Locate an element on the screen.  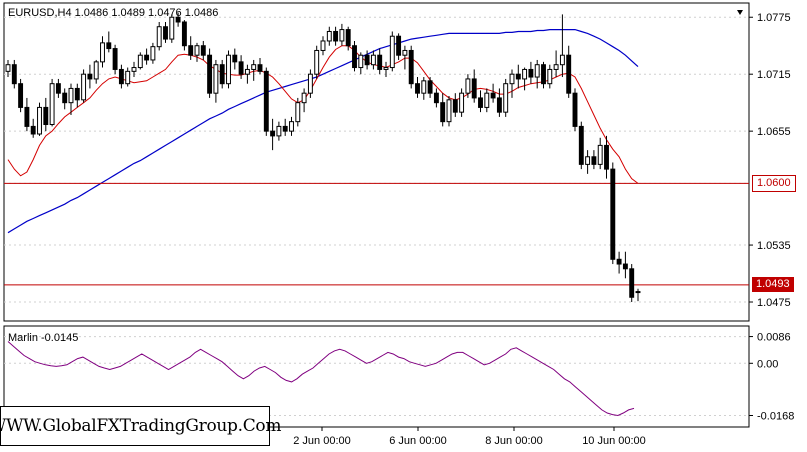
main-y-axis-ticks: 1.0775 1.0715 1.0655 1.0535 1.0475 is located at coordinates (770, 160).